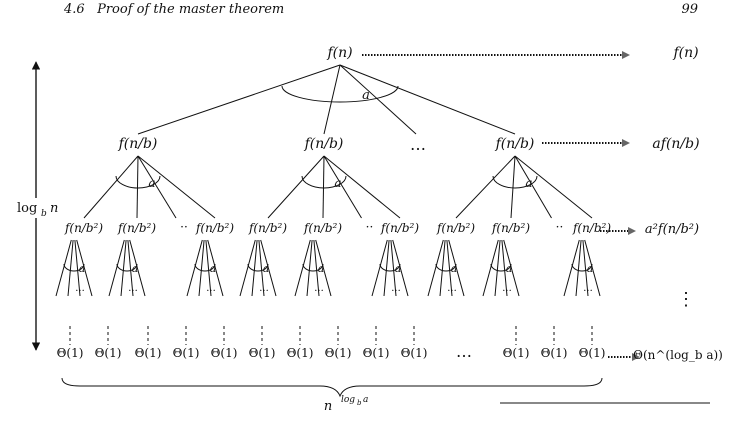  What do you see at coordinates (54, 208) in the screenshot?
I see `height-label-arg: n` at bounding box center [54, 208].